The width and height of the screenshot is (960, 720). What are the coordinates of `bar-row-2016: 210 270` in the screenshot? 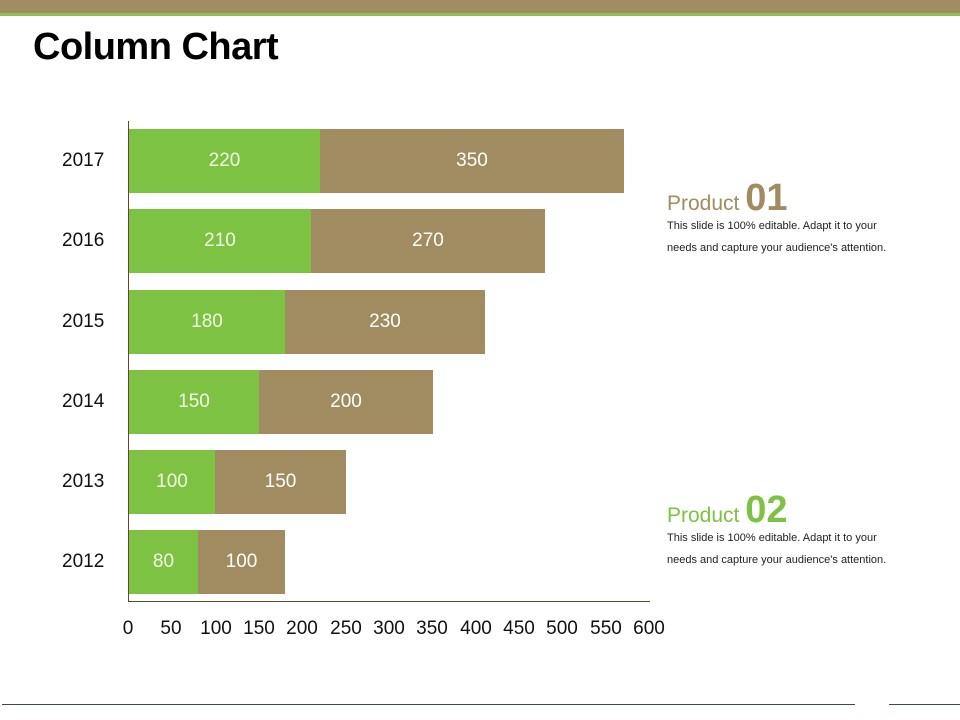 It's located at (337, 241).